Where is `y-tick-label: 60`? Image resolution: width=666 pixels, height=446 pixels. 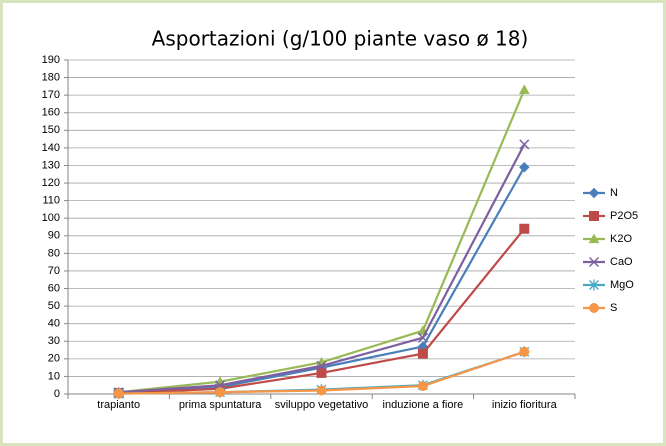
y-tick-label: 60 is located at coordinates (54, 288).